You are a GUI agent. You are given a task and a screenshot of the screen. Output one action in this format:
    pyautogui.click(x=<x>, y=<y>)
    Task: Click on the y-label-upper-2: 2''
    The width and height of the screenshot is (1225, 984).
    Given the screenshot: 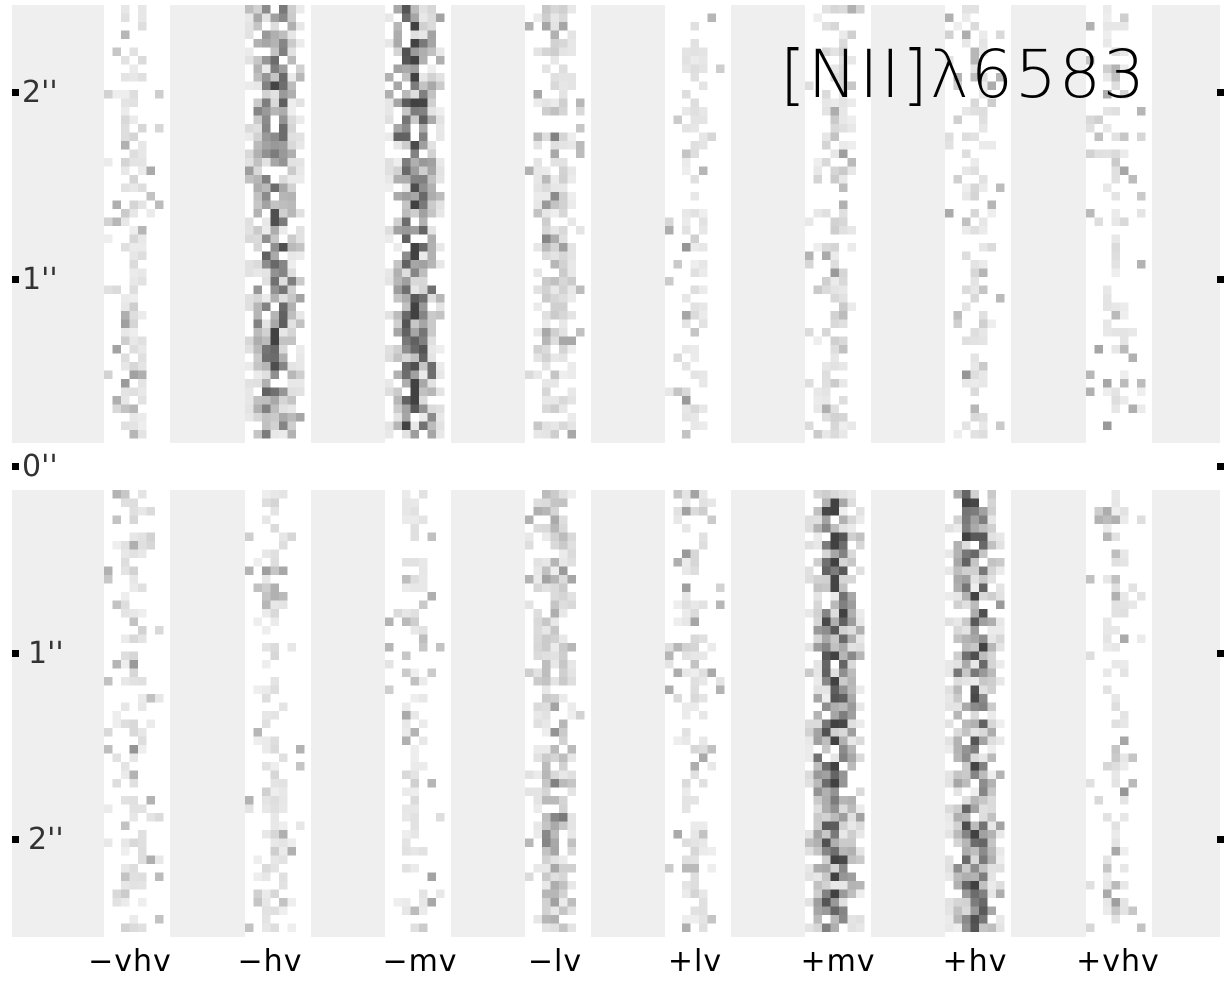 What is the action you would take?
    pyautogui.click(x=40, y=92)
    